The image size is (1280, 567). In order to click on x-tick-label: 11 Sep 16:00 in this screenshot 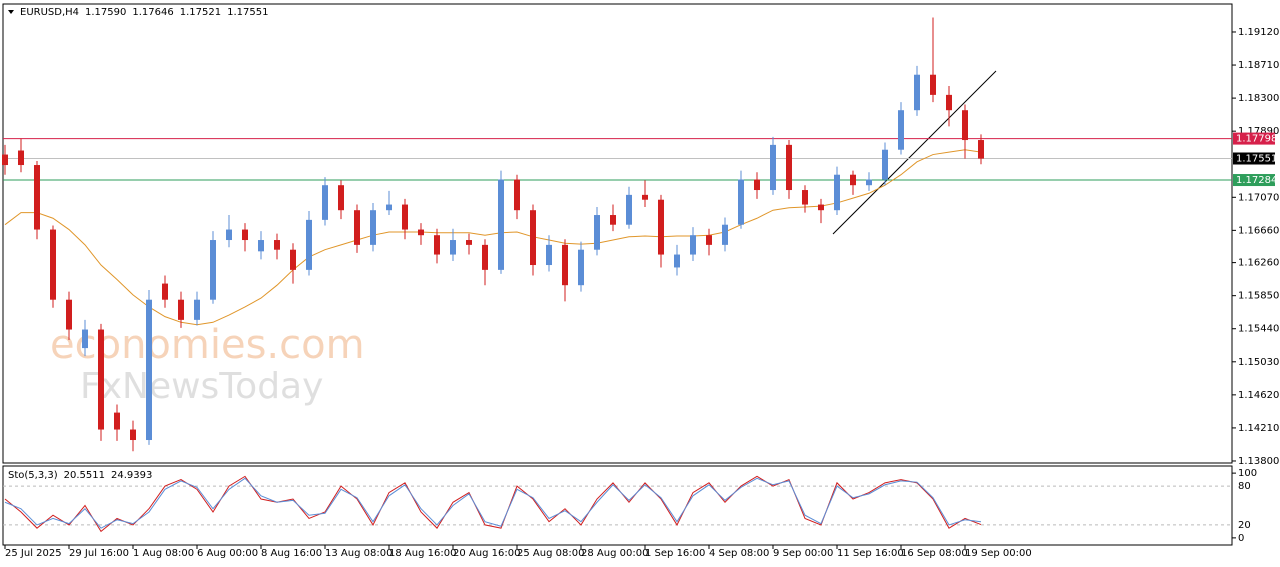, I will do `click(870, 553)`.